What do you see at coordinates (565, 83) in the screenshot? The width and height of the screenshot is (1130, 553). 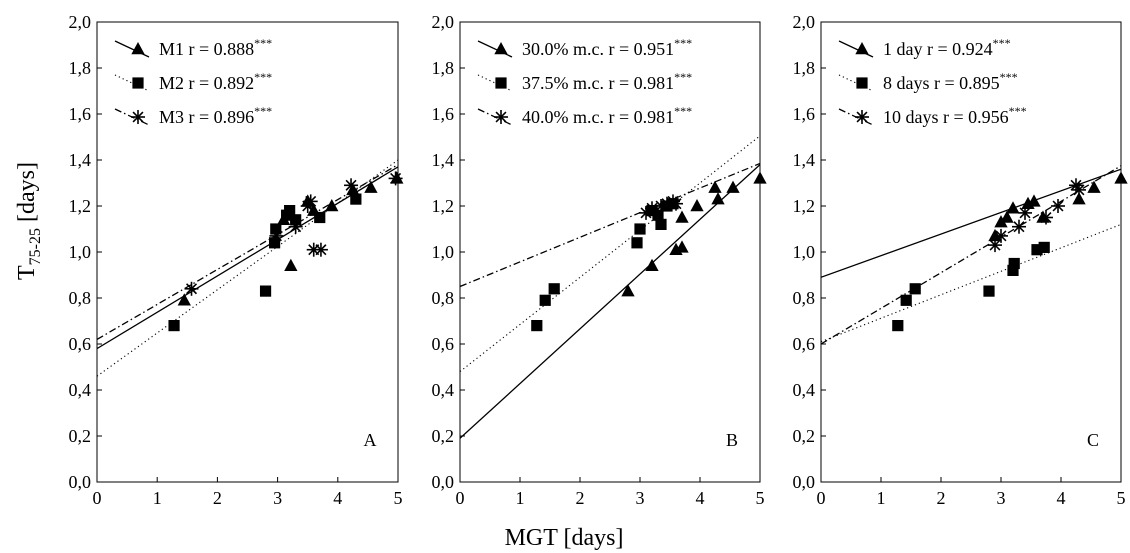 I see `legend-series-name: 37.5% m.c.` at bounding box center [565, 83].